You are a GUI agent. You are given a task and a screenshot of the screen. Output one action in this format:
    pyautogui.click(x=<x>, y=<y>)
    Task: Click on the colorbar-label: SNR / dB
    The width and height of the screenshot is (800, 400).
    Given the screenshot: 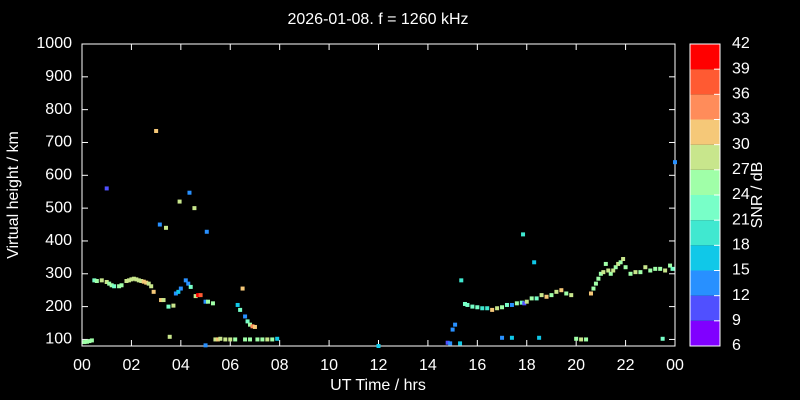 What is the action you would take?
    pyautogui.click(x=757, y=195)
    